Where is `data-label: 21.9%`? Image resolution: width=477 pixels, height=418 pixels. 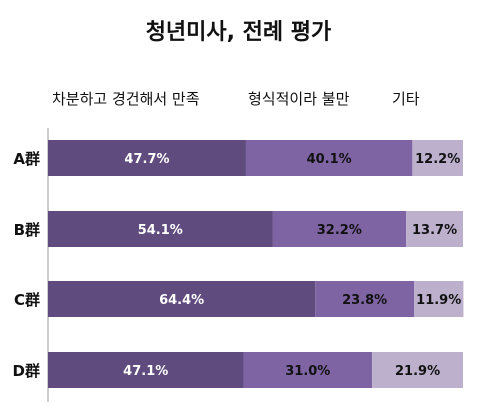
data-label: 21.9% is located at coordinates (417, 371).